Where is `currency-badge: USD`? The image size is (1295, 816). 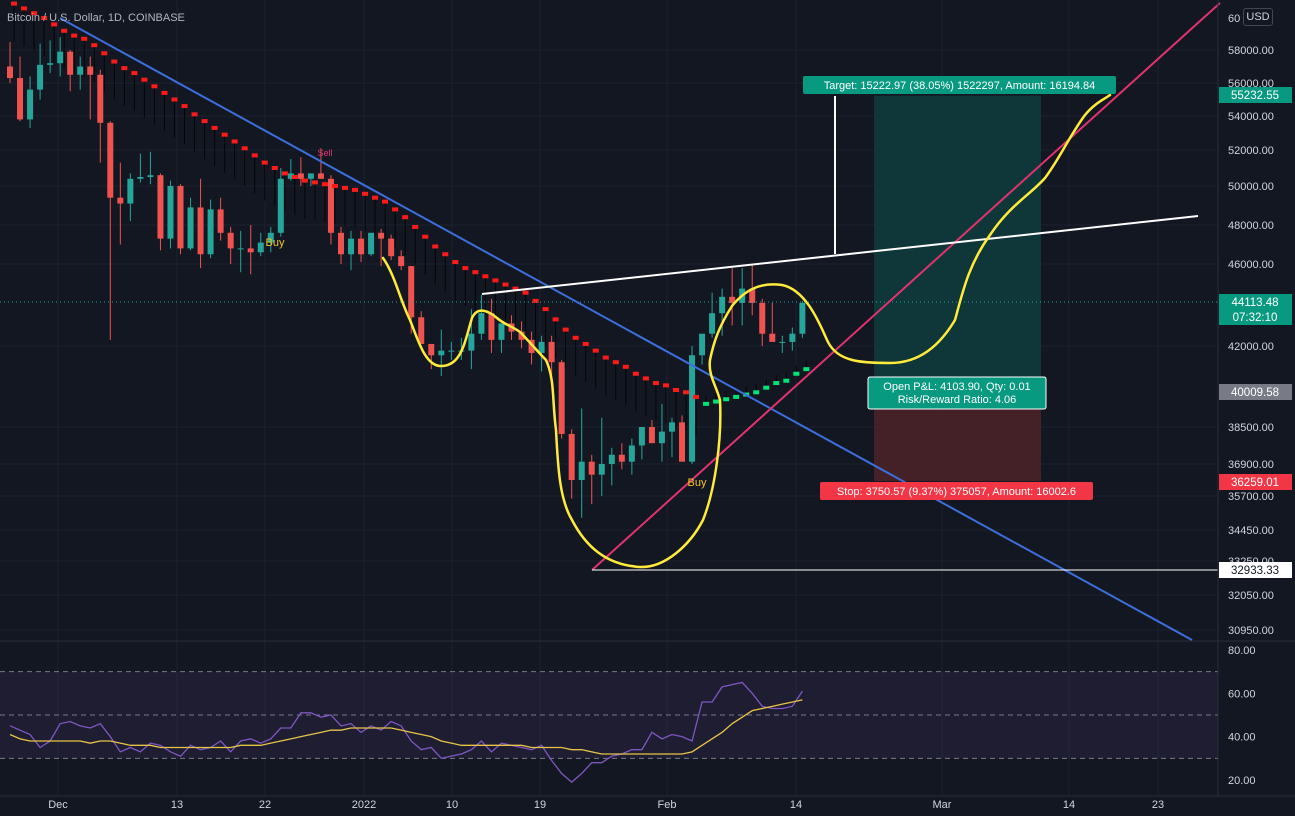 currency-badge: USD is located at coordinates (1258, 17).